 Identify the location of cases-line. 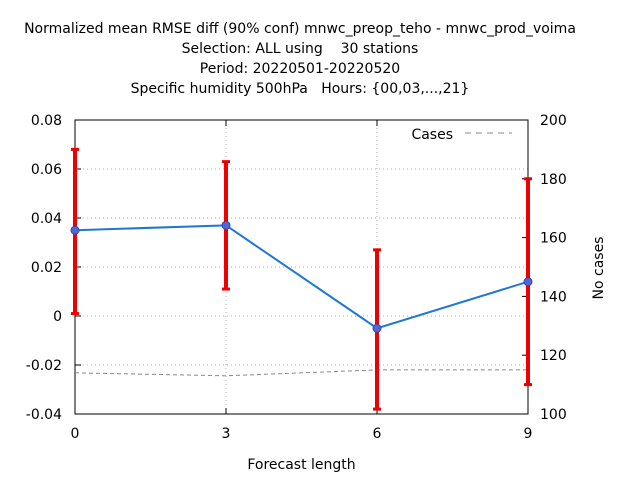
(301, 373).